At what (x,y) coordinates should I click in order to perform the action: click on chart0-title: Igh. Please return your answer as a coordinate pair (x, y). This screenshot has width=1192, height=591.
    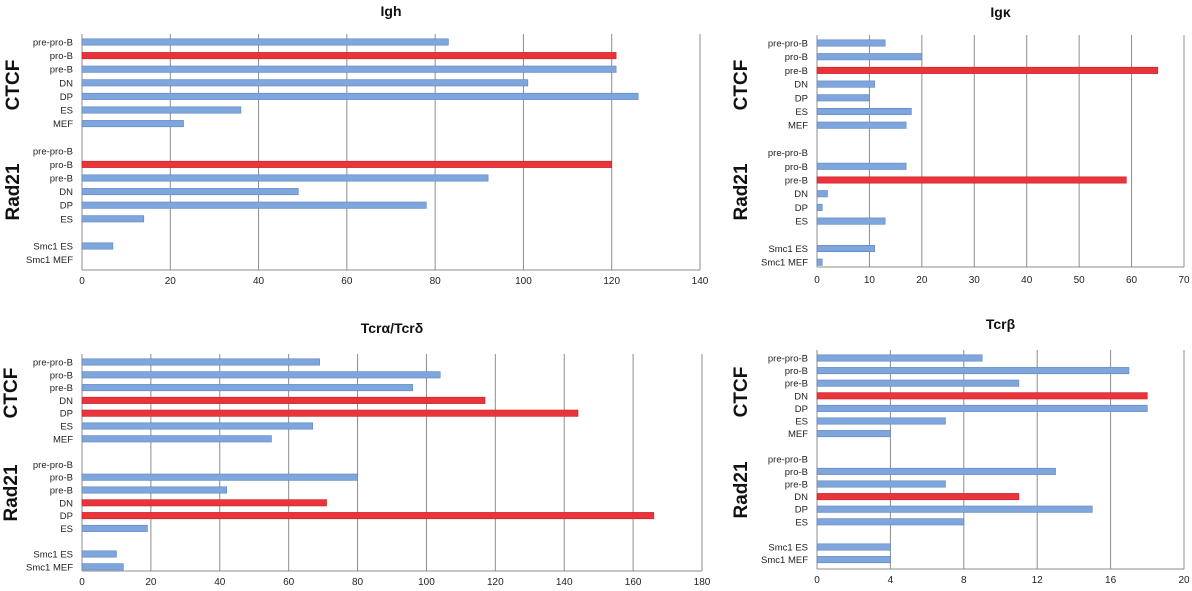
    Looking at the image, I should click on (391, 11).